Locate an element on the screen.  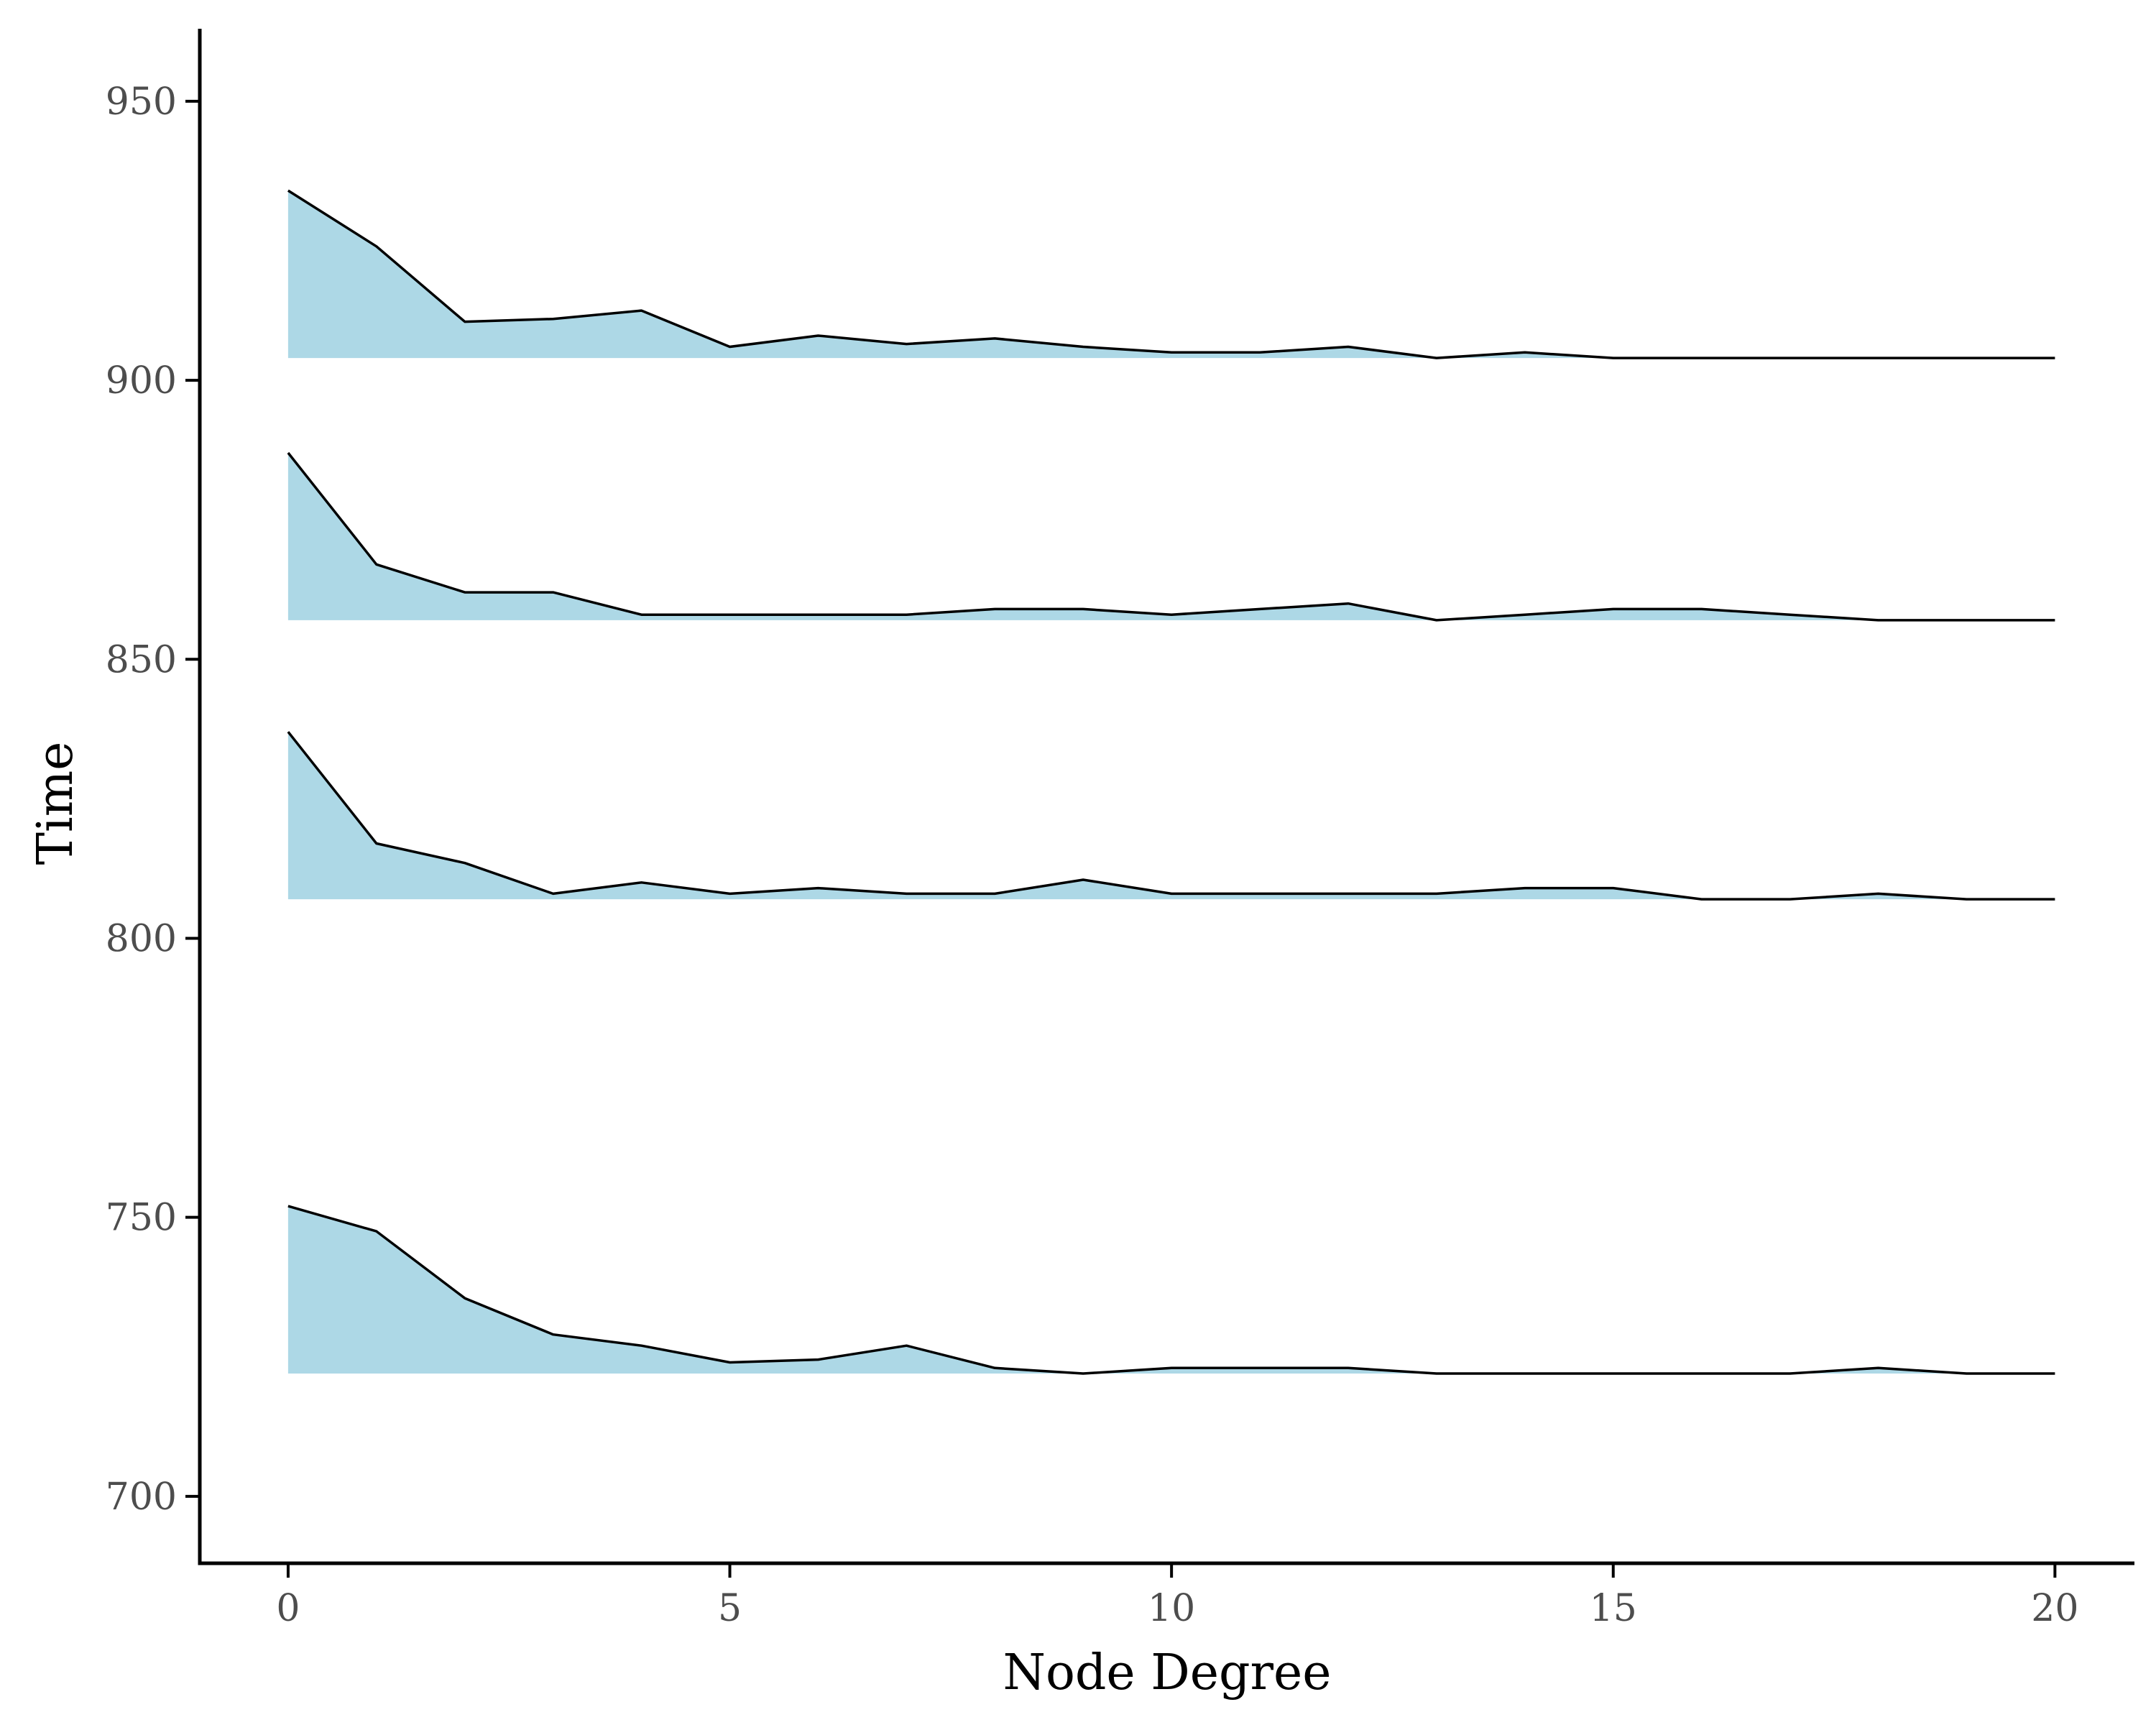
x-axis-ticks: 0 5 10 15 20 is located at coordinates (1177, 1596).